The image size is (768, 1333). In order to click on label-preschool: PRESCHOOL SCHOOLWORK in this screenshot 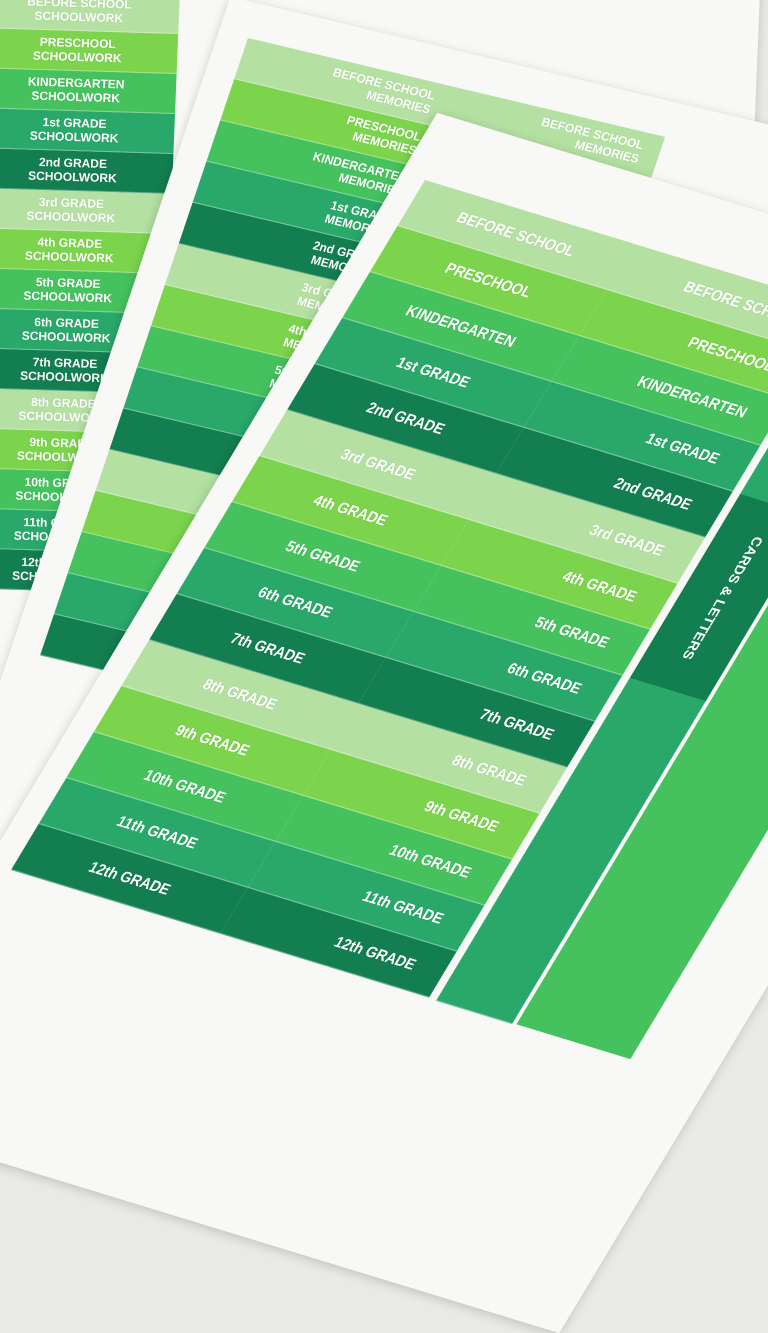, I will do `click(89, 51)`.